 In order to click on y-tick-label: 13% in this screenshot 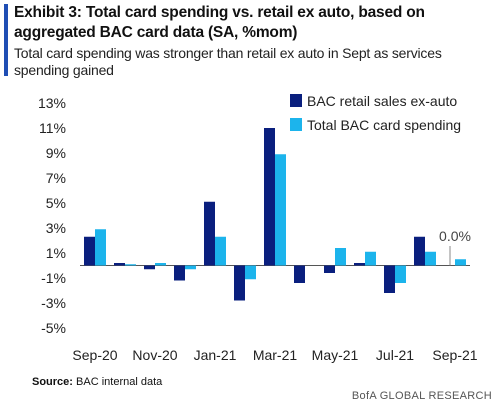, I will do `click(52, 103)`.